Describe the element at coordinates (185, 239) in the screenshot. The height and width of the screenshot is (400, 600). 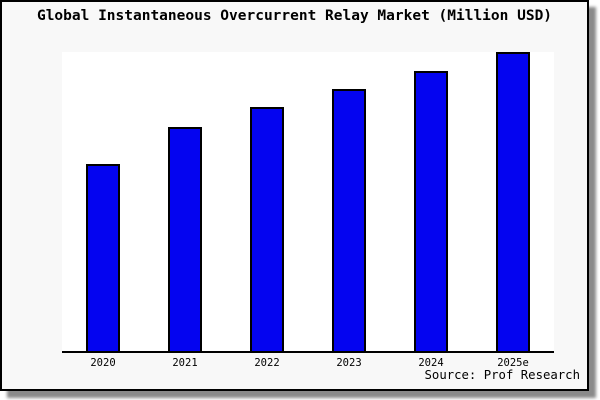
I see `bar-2021` at that location.